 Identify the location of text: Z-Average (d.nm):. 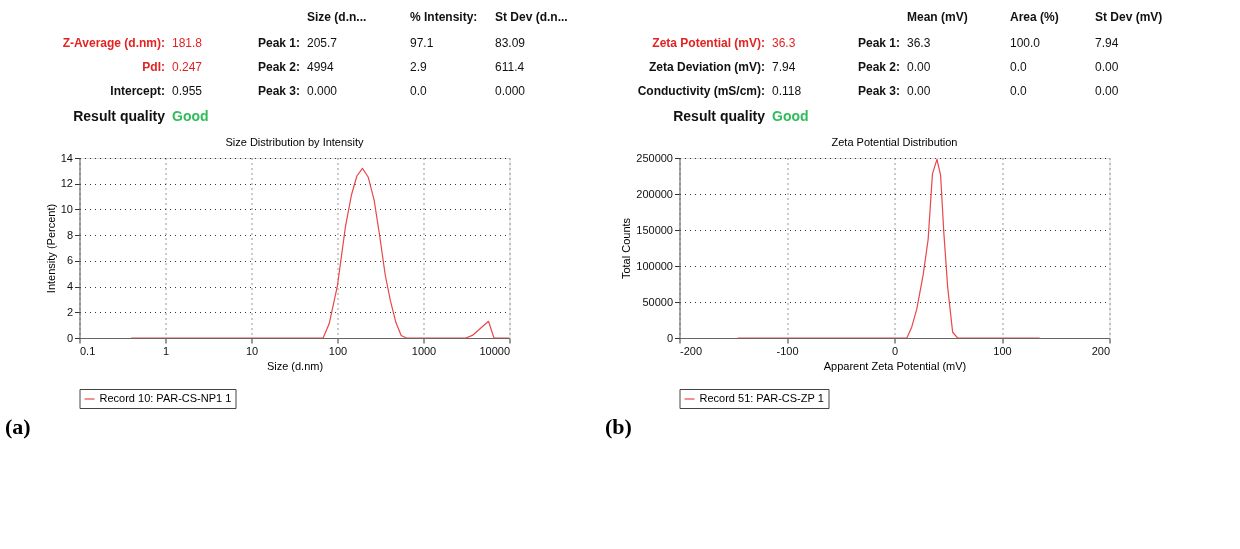
(113, 43).